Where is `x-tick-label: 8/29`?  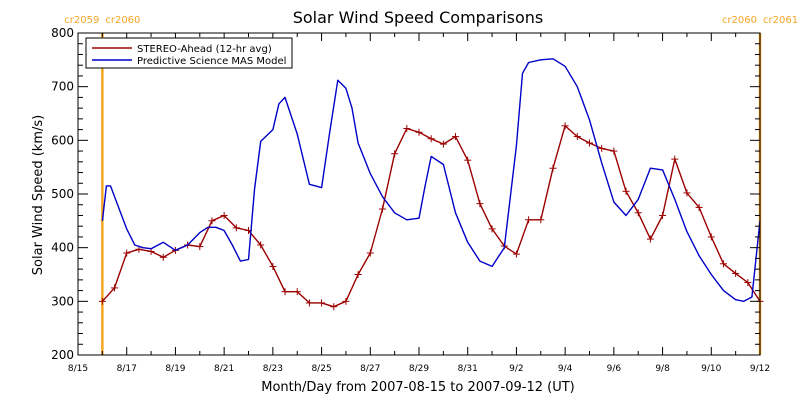 x-tick-label: 8/29 is located at coordinates (419, 369).